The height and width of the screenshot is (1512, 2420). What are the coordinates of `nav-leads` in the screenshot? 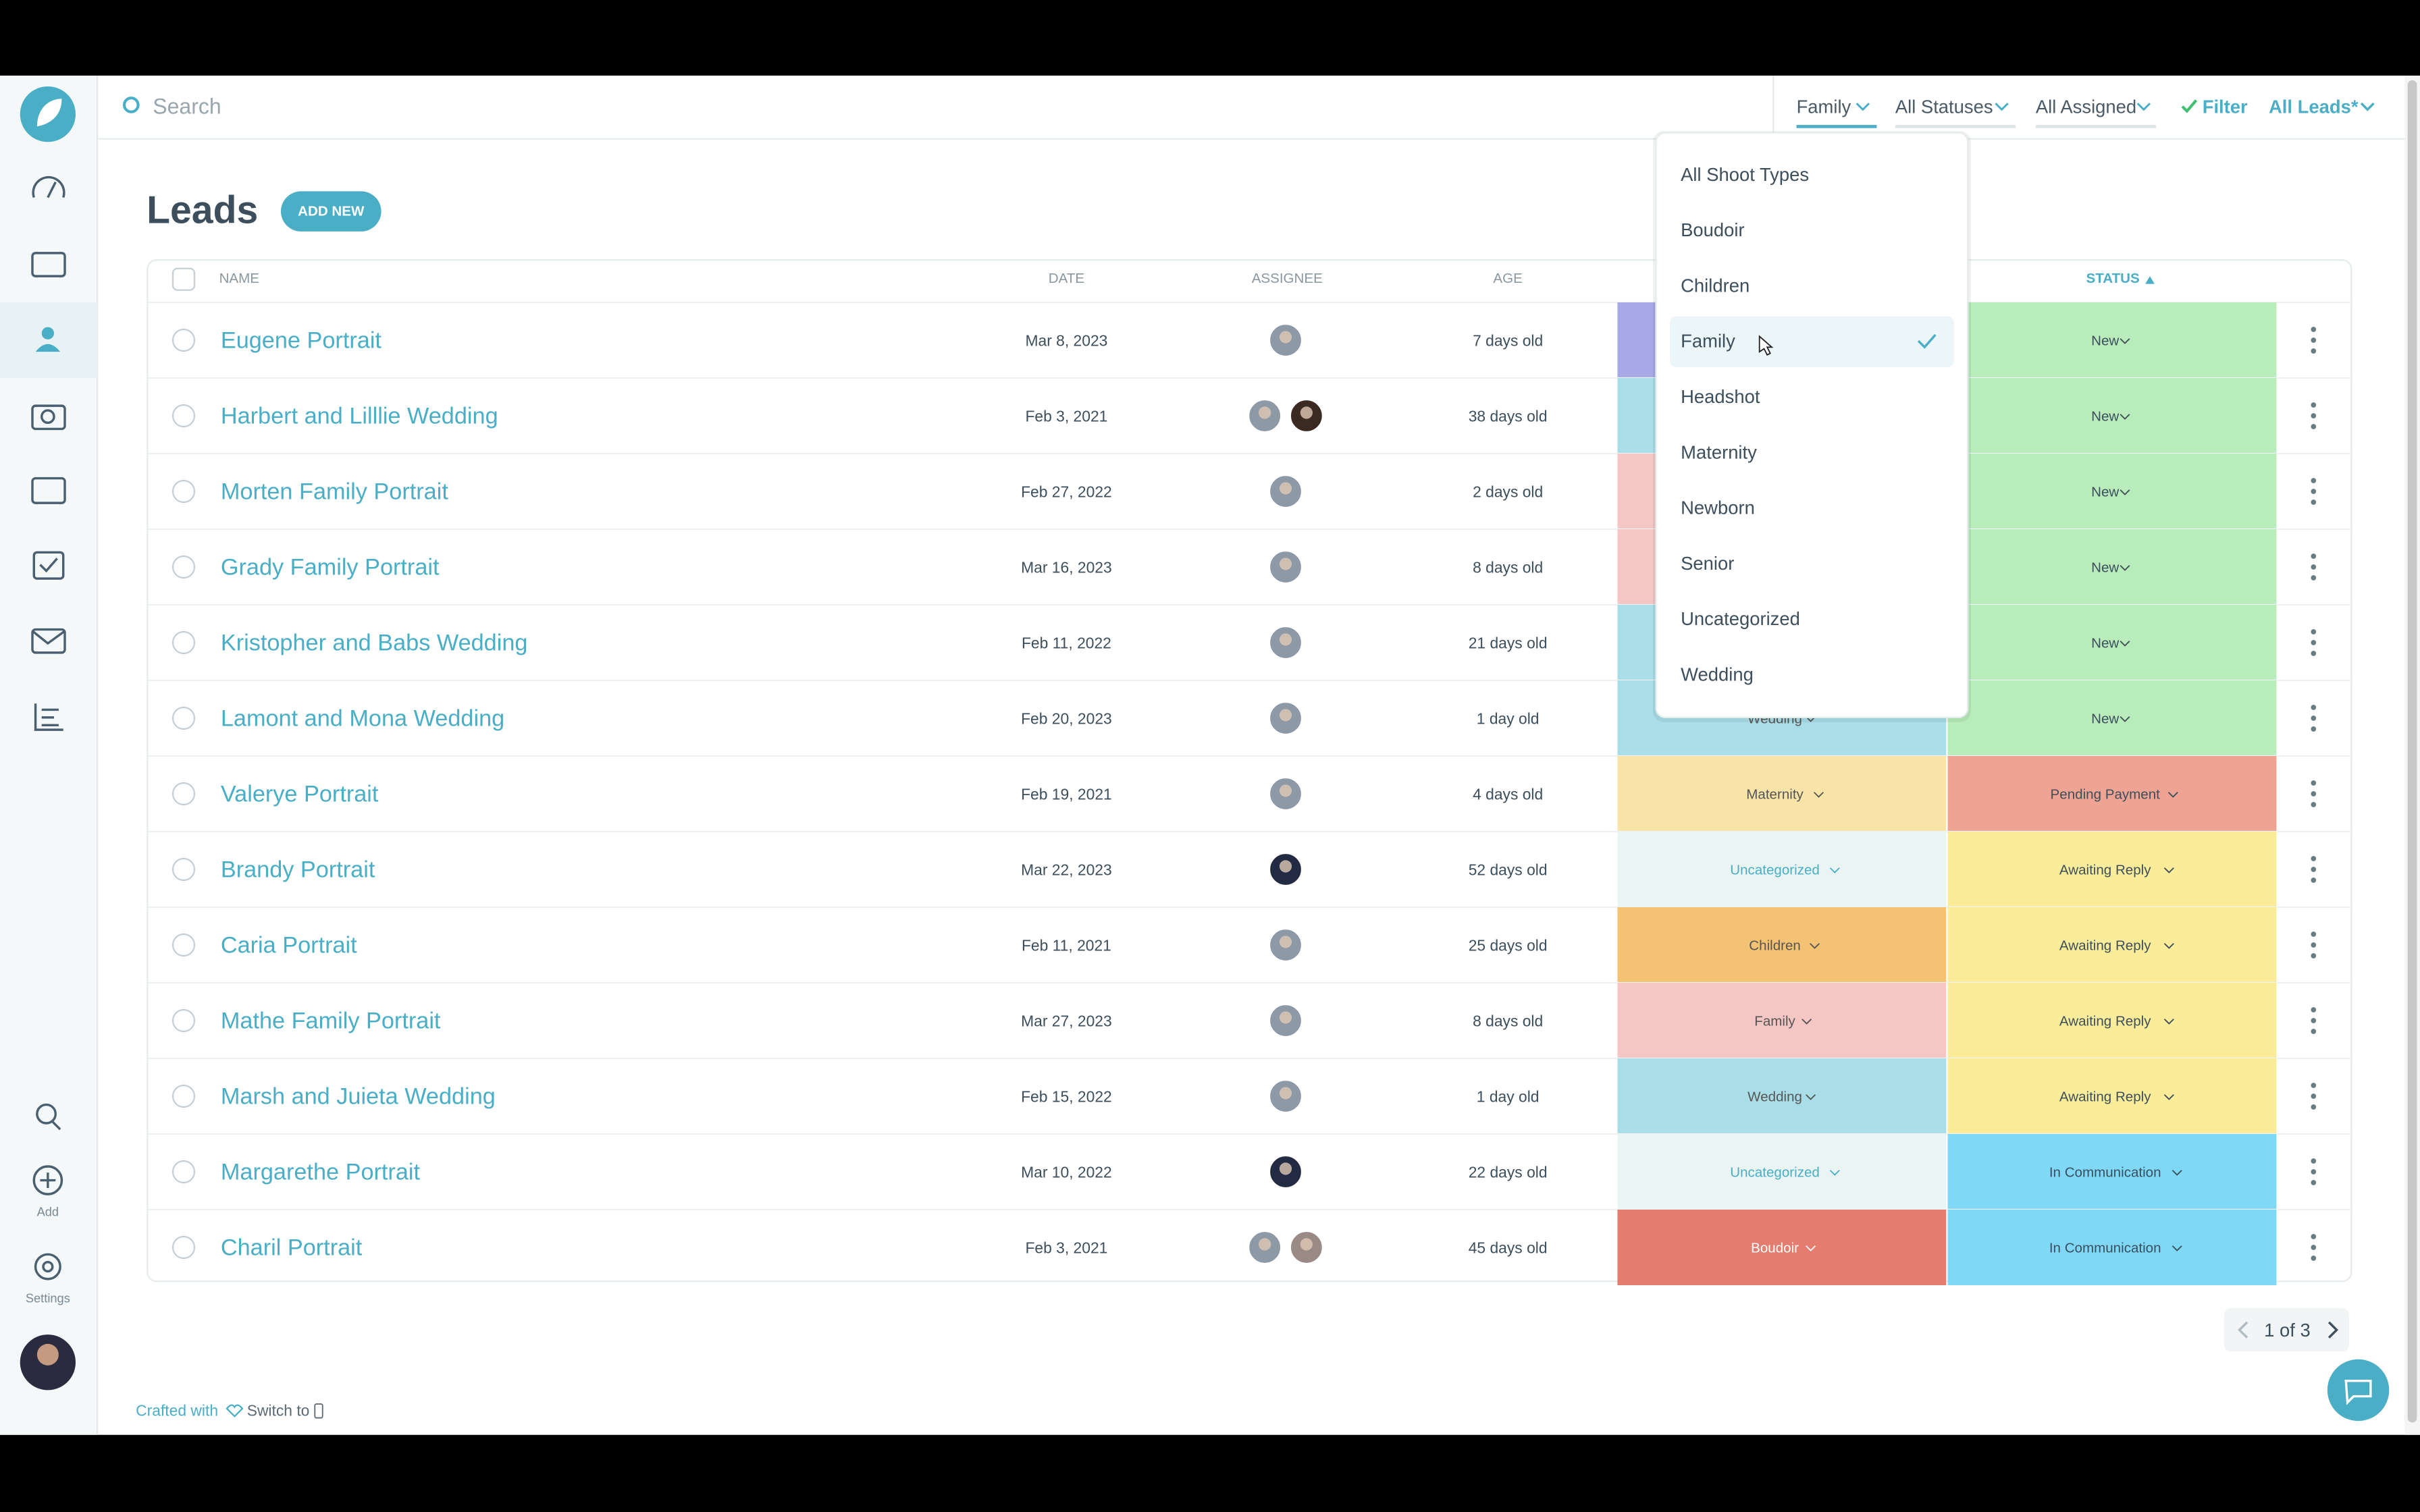 It's located at (47, 333).